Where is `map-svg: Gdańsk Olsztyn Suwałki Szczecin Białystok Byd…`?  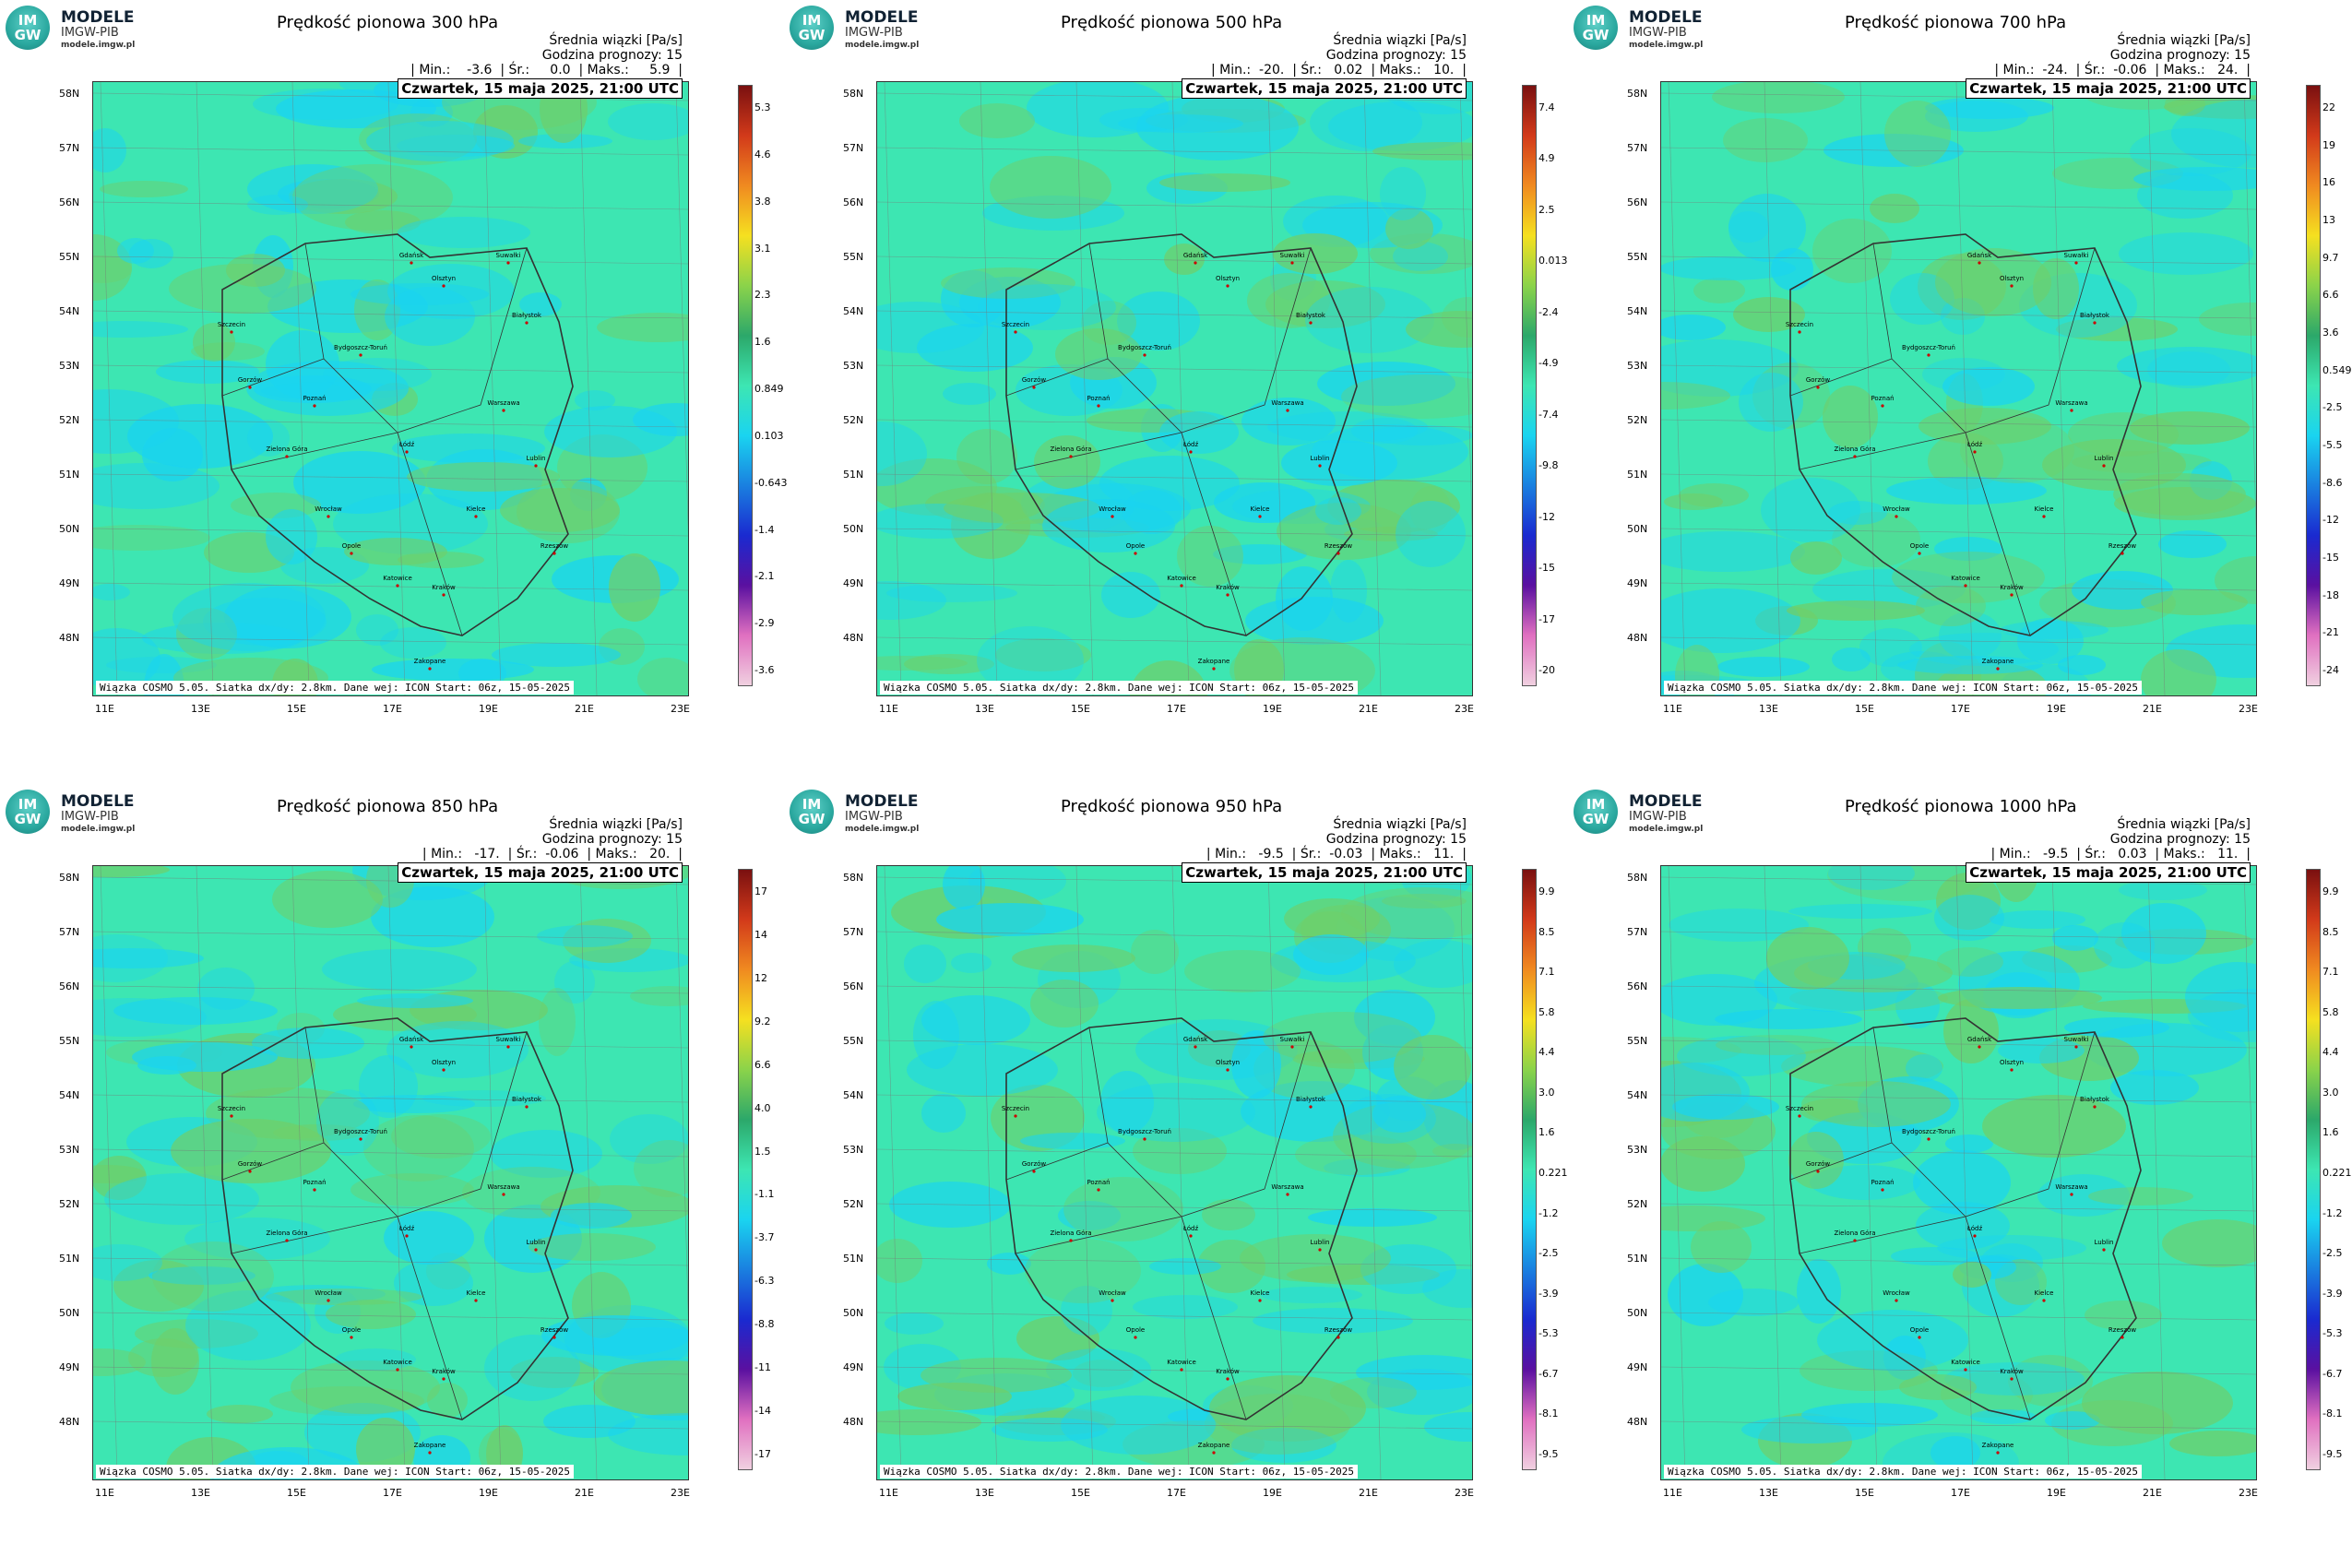
map-svg: Gdańsk Olsztyn Suwałki Szczecin Białystok Byd… is located at coordinates (390, 388).